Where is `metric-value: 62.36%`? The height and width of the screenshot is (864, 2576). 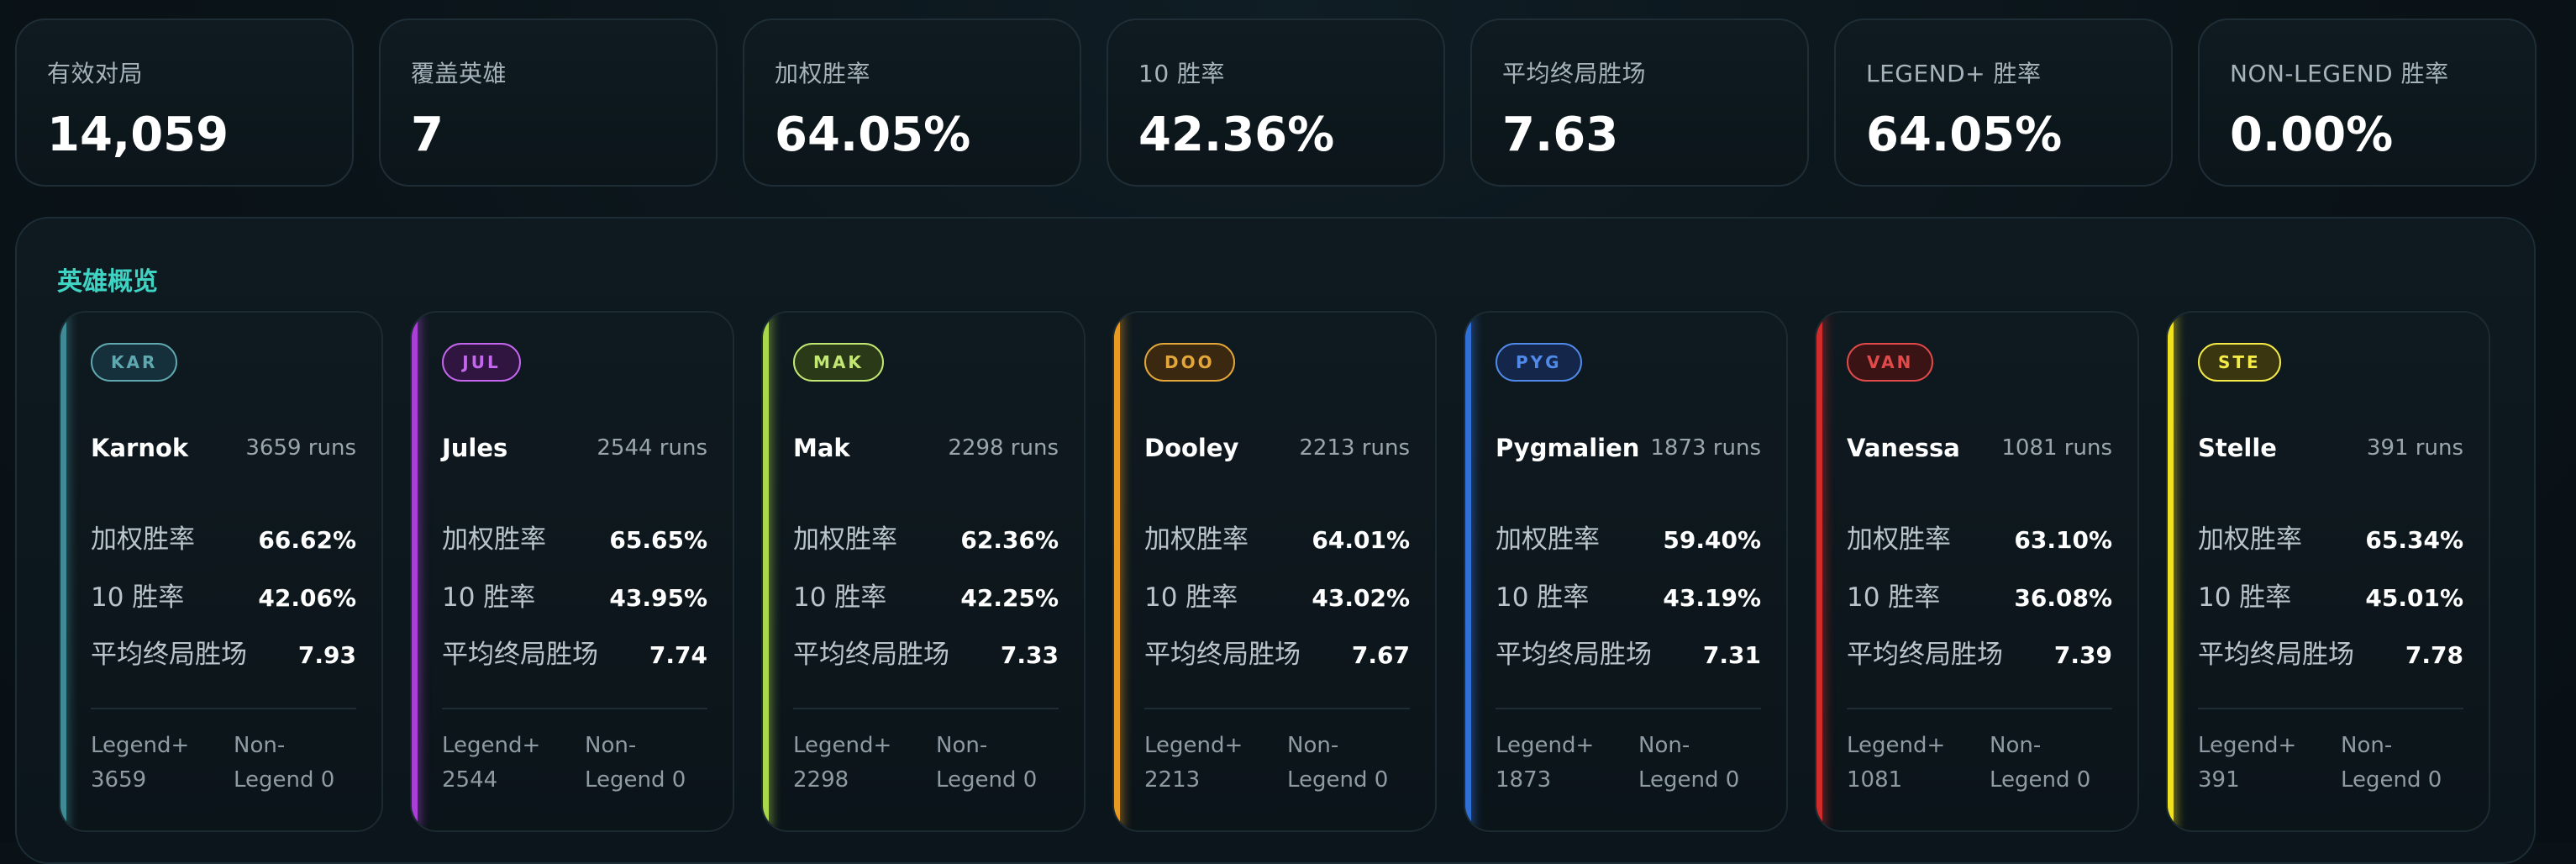 metric-value: 62.36% is located at coordinates (1009, 540).